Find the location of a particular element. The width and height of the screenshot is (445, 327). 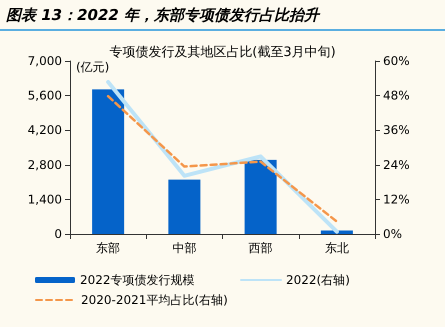

x-tick-label: 中部 is located at coordinates (184, 248).